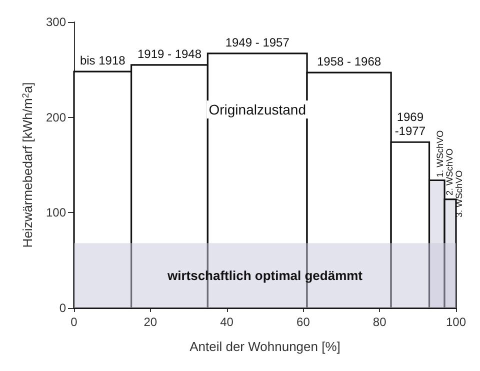 This screenshot has width=480, height=371. I want to click on annotation: 1969 -1977, so click(410, 124).